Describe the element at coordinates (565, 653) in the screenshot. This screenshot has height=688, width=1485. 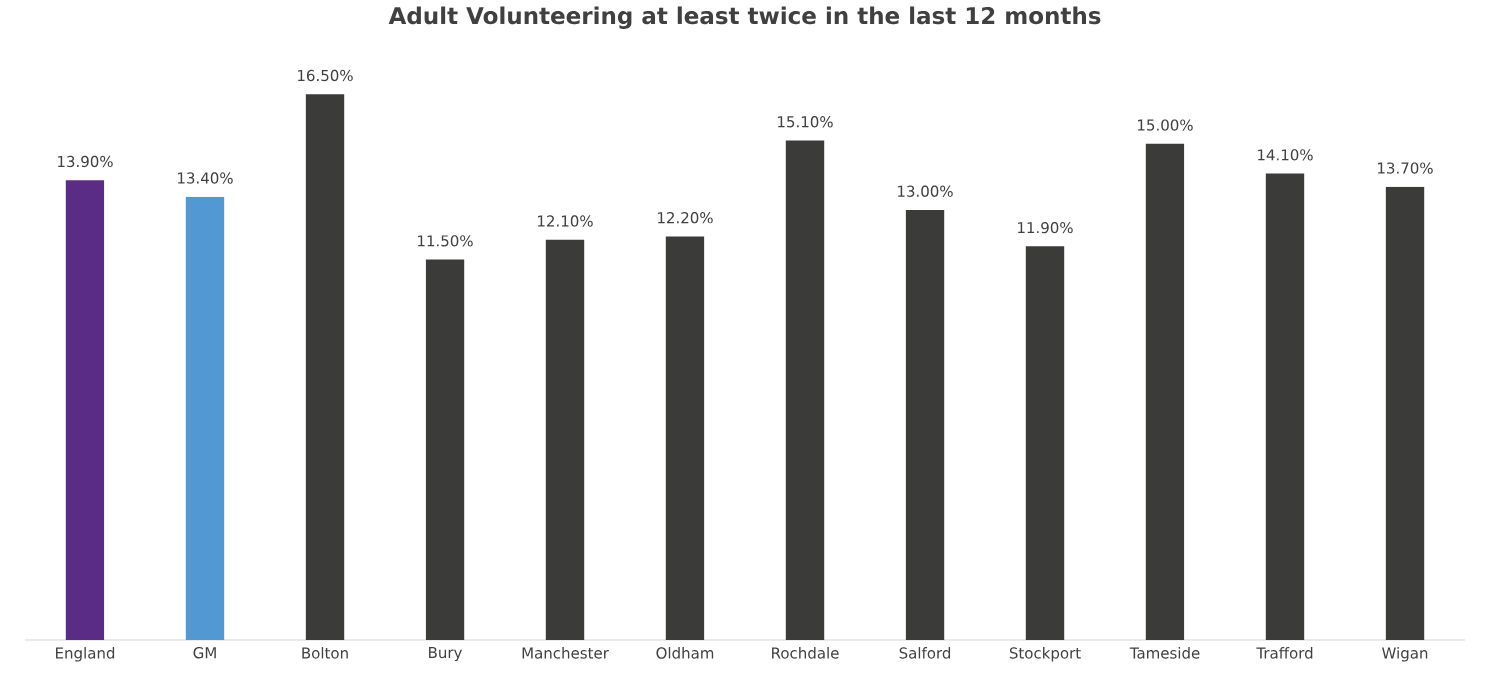
I see `x-tick-label: Manchester` at that location.